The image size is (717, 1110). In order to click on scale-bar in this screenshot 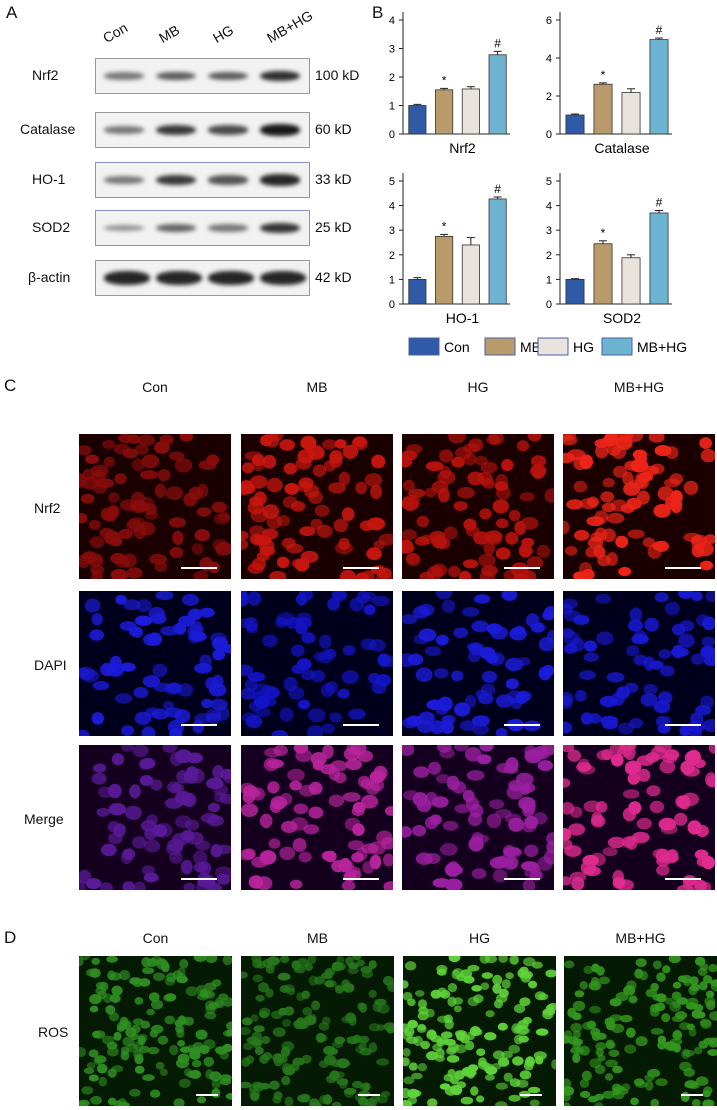, I will do `click(522, 879)`.